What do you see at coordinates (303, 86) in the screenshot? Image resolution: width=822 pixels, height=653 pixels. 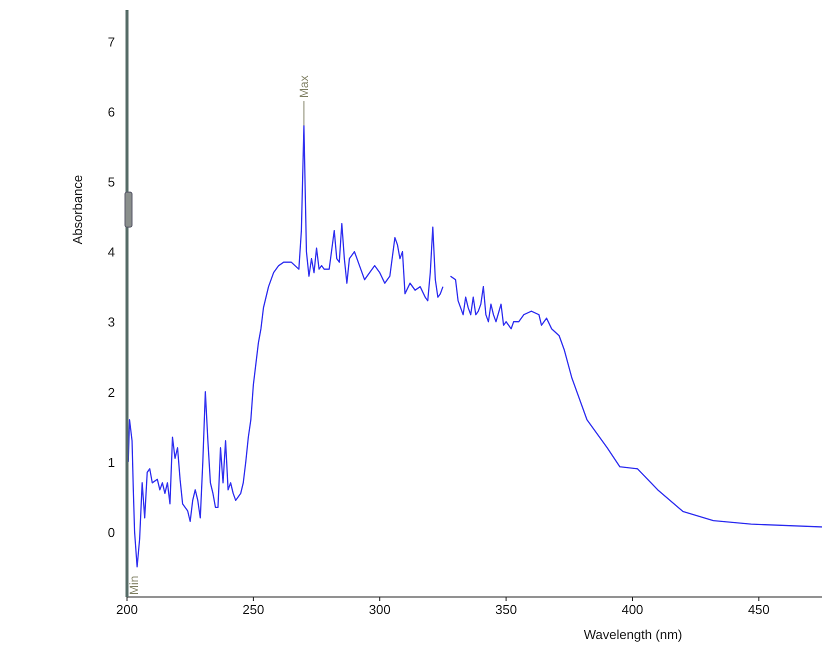 I see `annotation: Max` at bounding box center [303, 86].